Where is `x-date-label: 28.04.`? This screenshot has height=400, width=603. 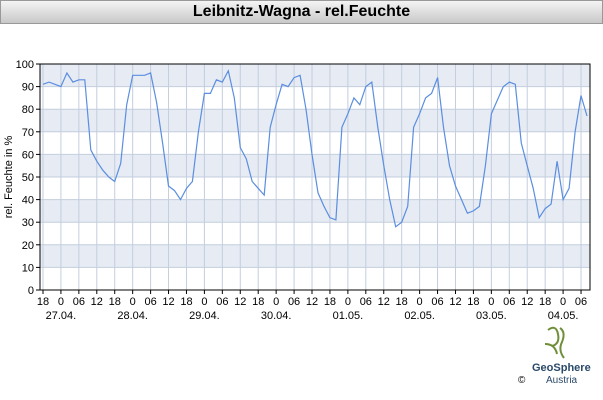
x-date-label: 28.04. is located at coordinates (132, 316).